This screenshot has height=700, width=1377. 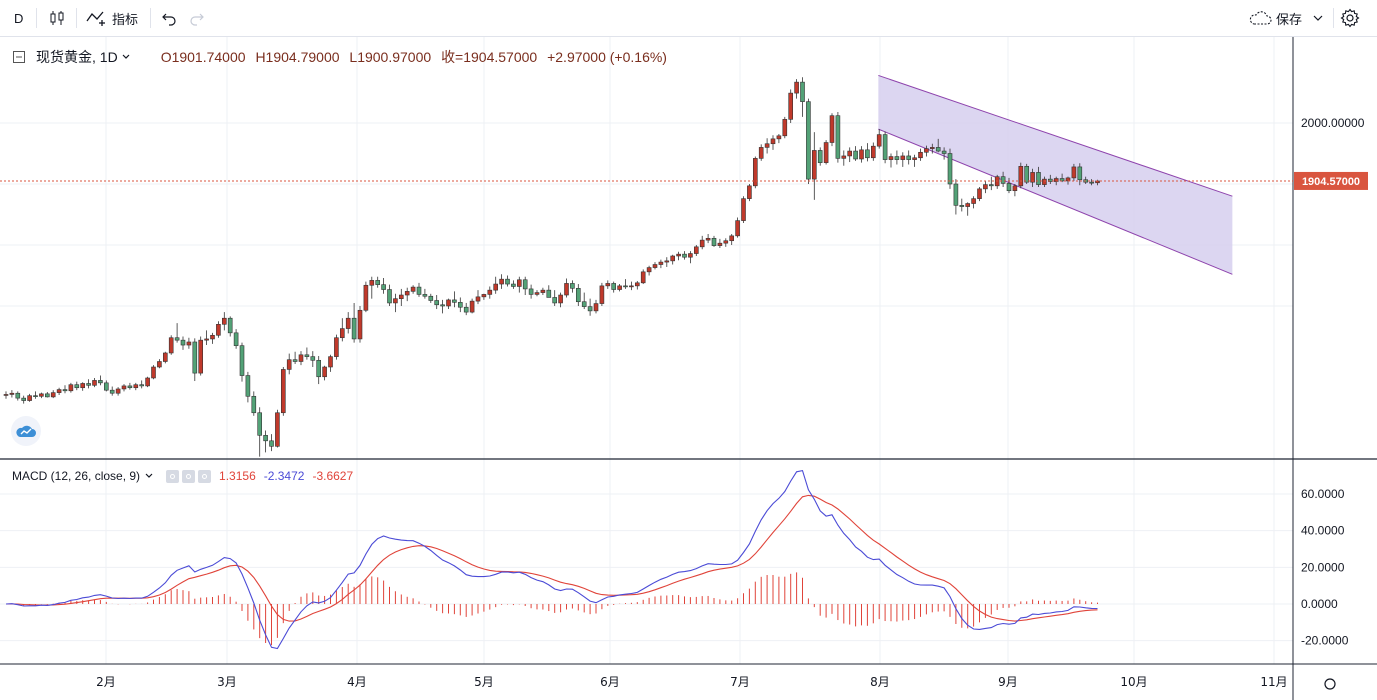 I want to click on cloud-icon, so click(x=1260, y=18).